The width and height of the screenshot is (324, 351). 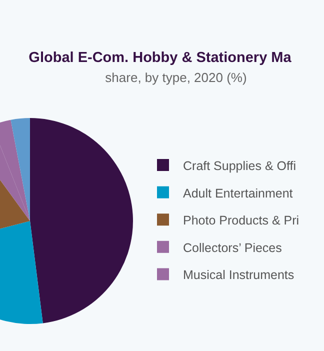 I want to click on legend-label: Craft Supplies & Offi, so click(x=239, y=166).